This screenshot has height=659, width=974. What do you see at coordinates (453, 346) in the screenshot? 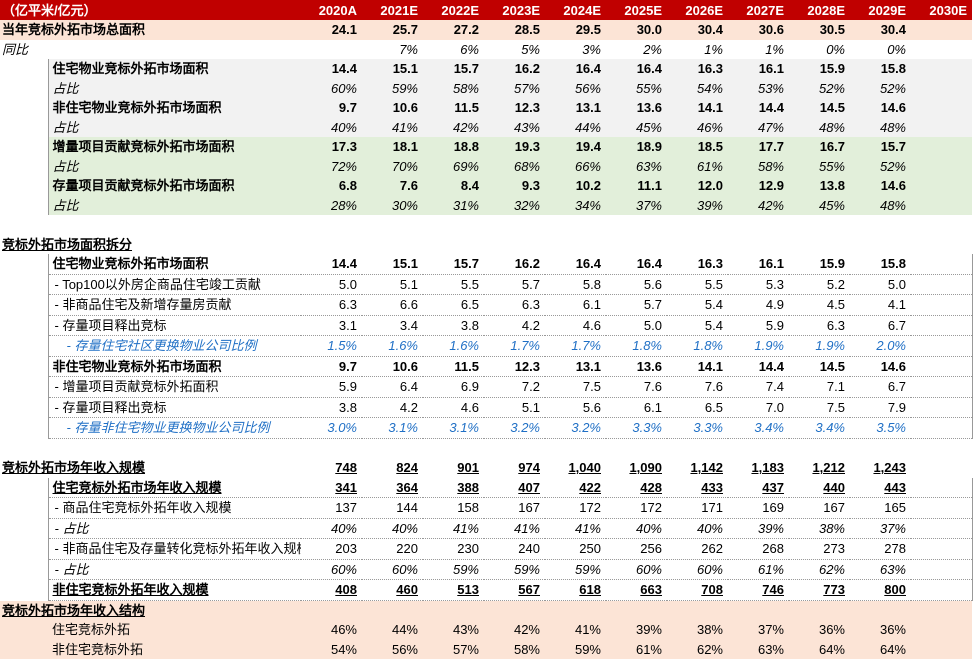
I see `value-cell: 1.6%` at bounding box center [453, 346].